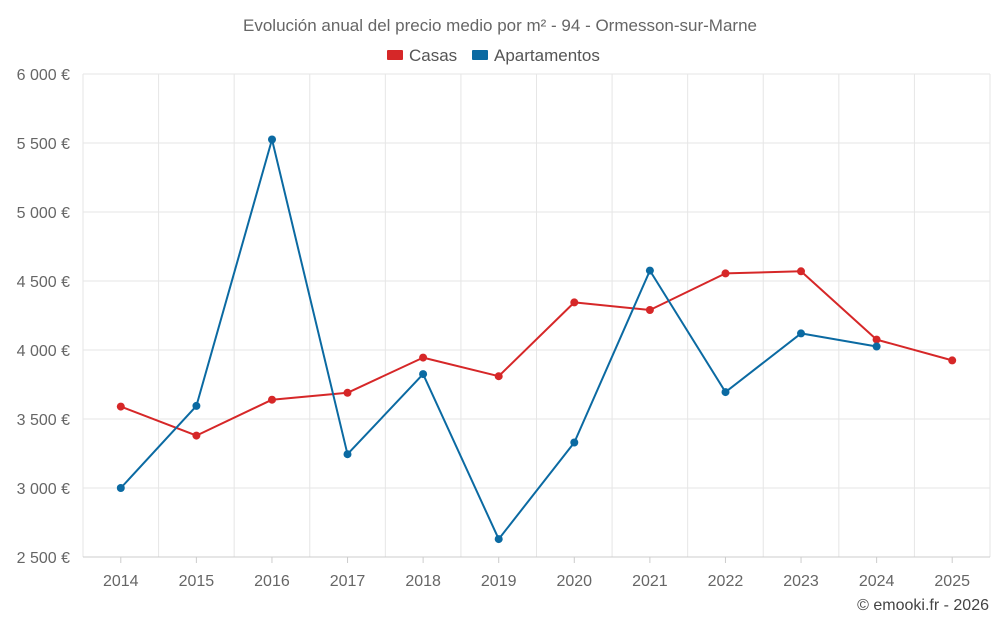  I want to click on x-tick-label: 2015, so click(197, 581).